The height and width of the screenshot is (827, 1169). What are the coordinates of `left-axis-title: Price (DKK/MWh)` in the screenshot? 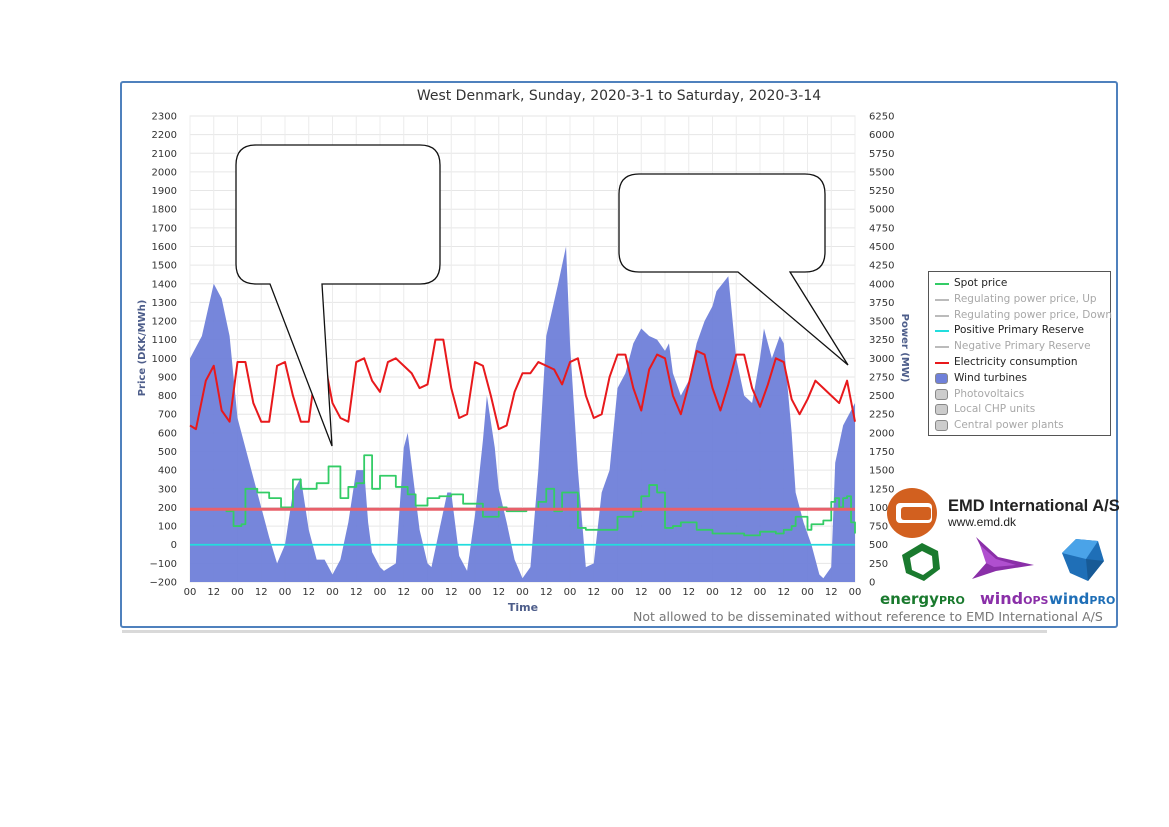 It's located at (142, 348).